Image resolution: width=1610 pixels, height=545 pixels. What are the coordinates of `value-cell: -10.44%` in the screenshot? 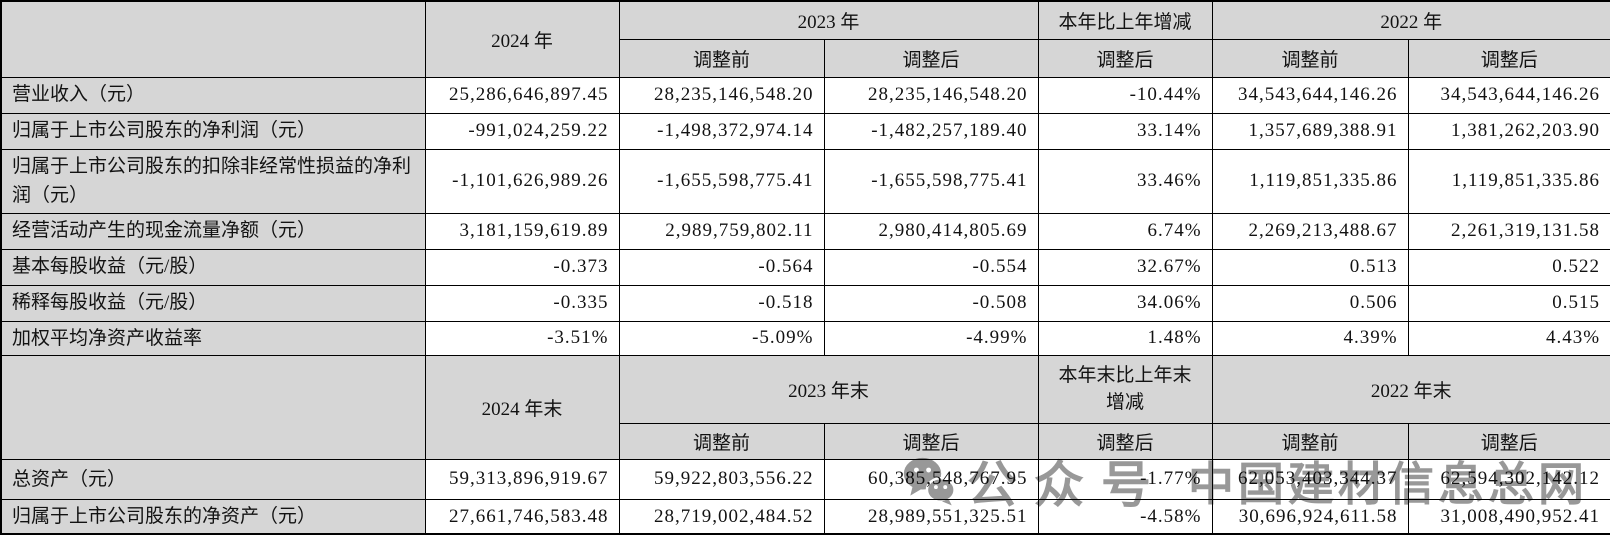 It's located at (1125, 95).